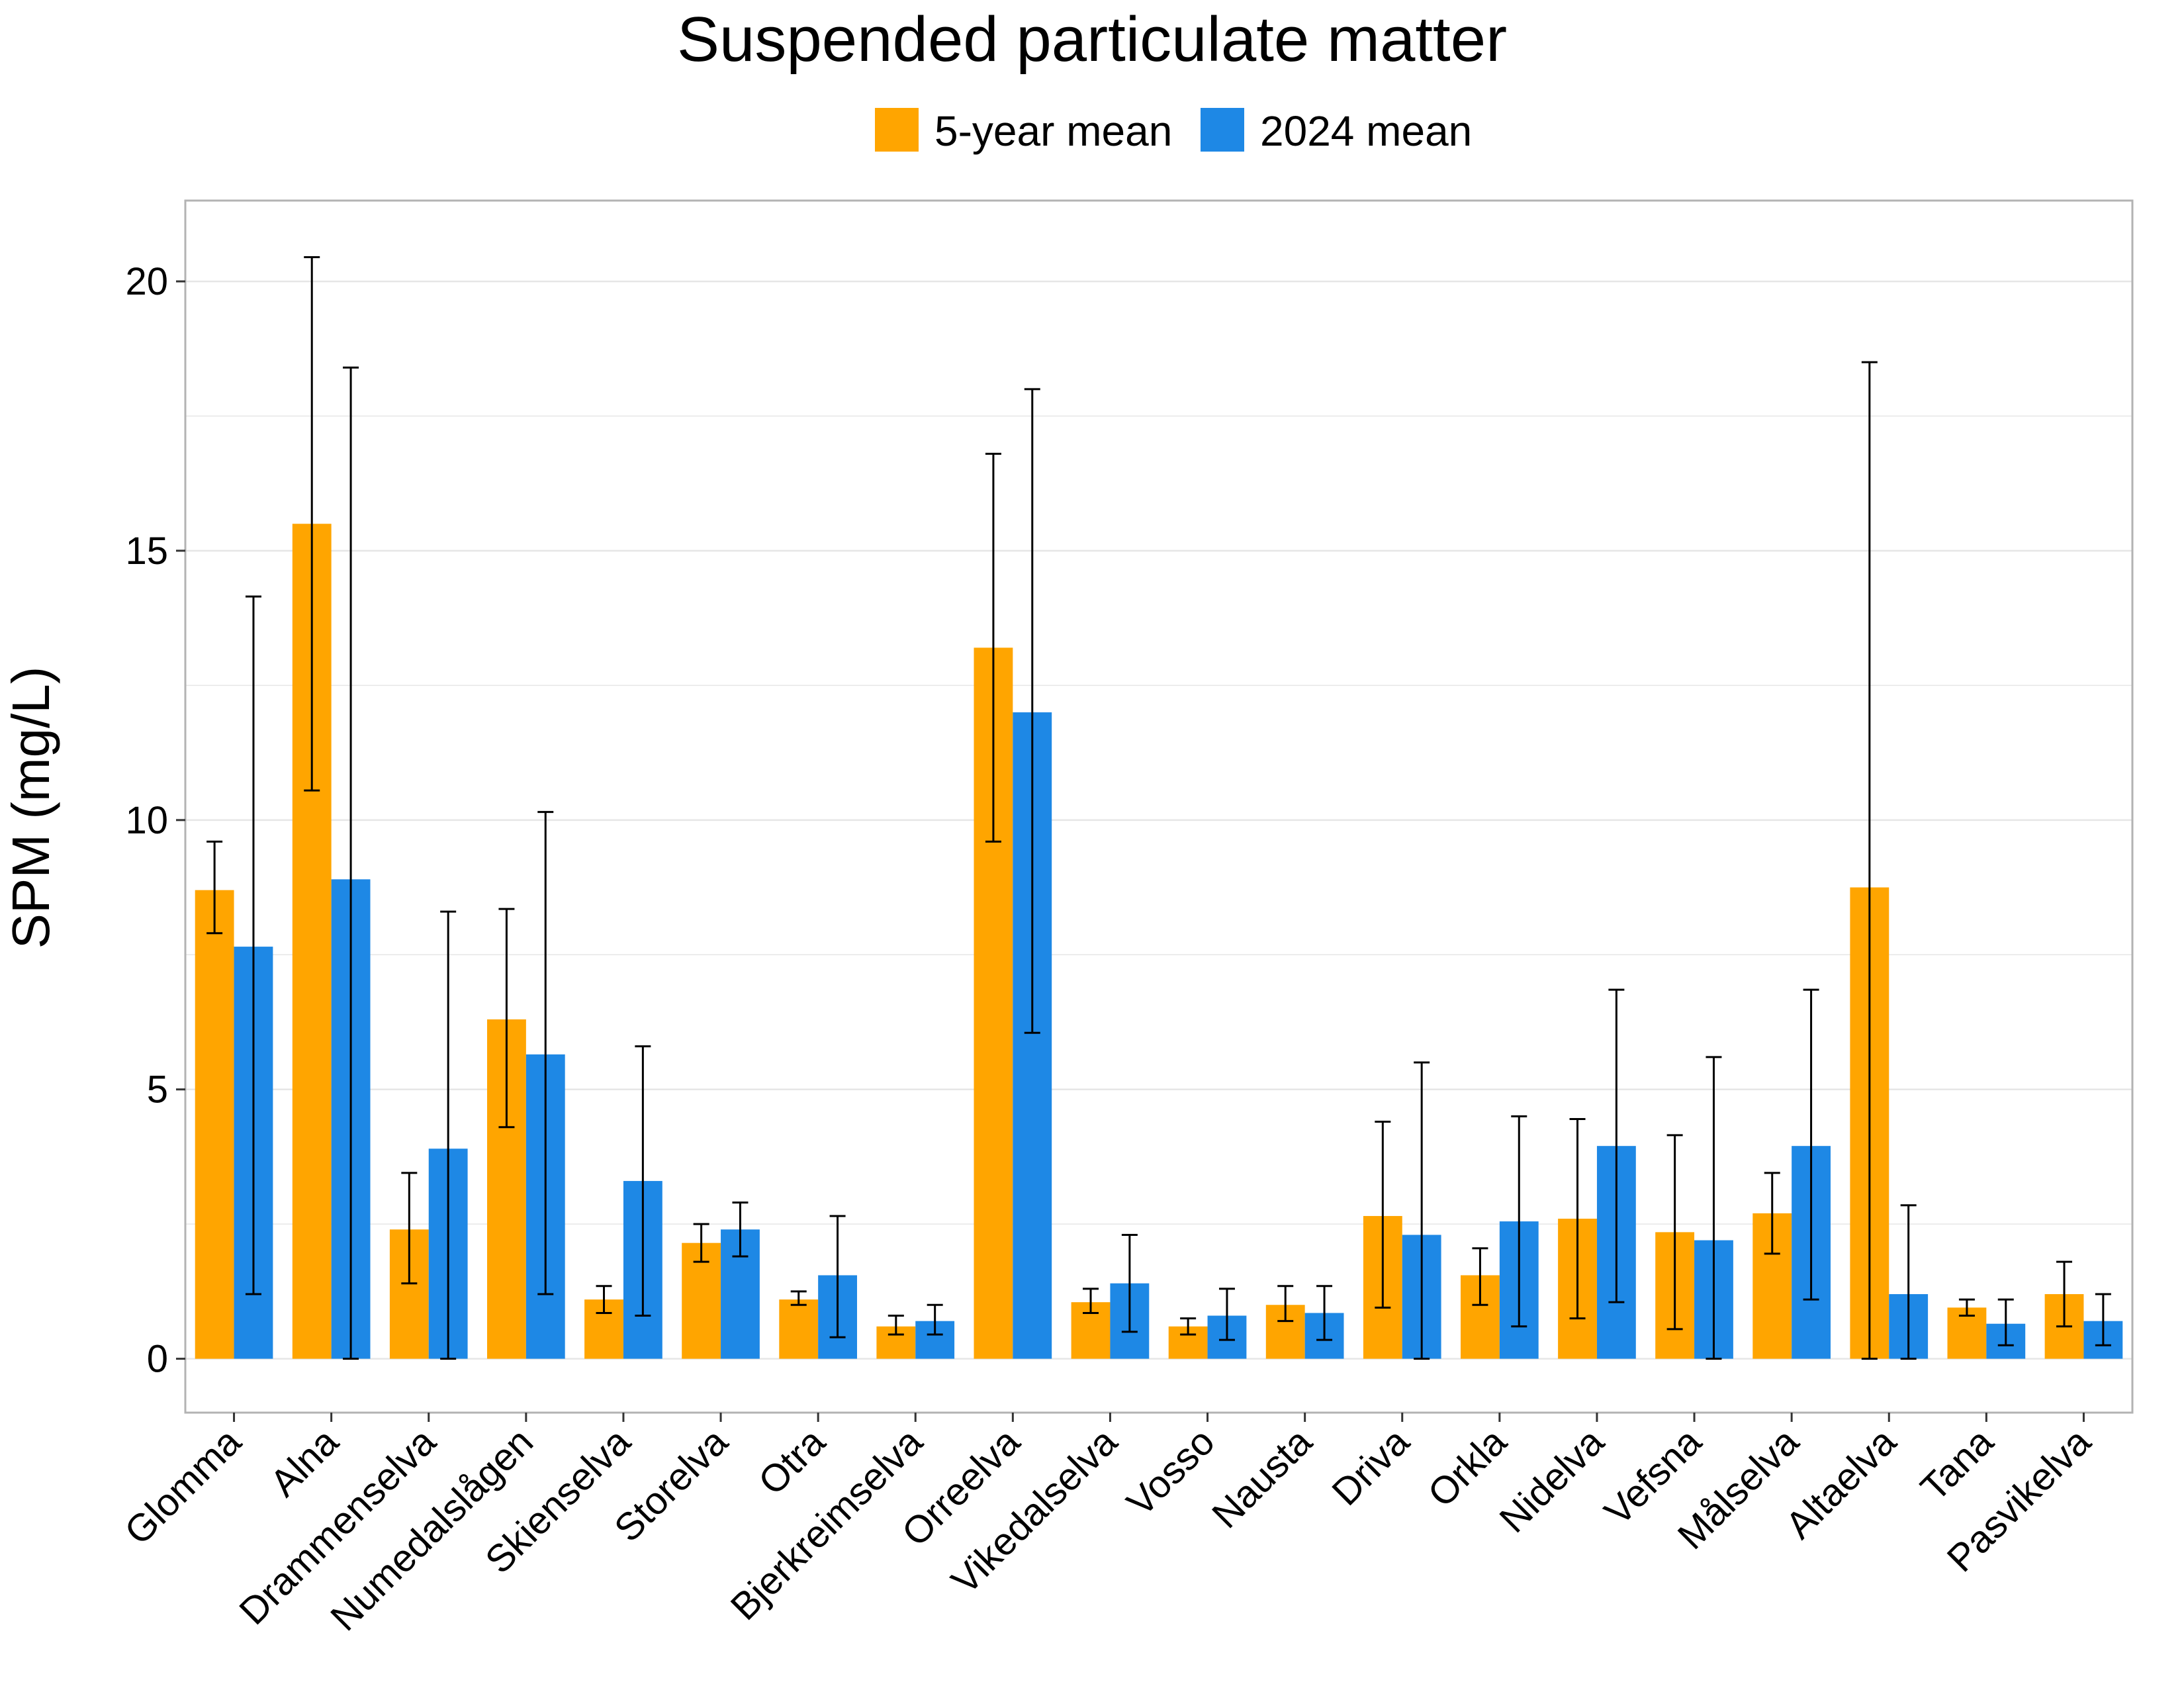  I want to click on y-axis-title: SPM (mg/L), so click(30, 808).